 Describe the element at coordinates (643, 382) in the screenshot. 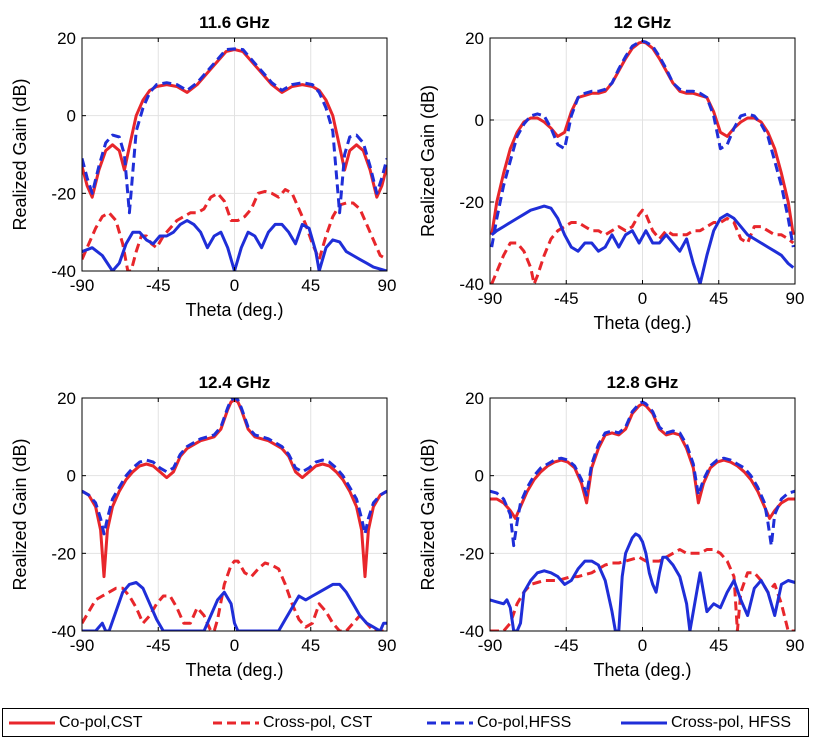

I see `chart-title: 12.8 GHz` at that location.